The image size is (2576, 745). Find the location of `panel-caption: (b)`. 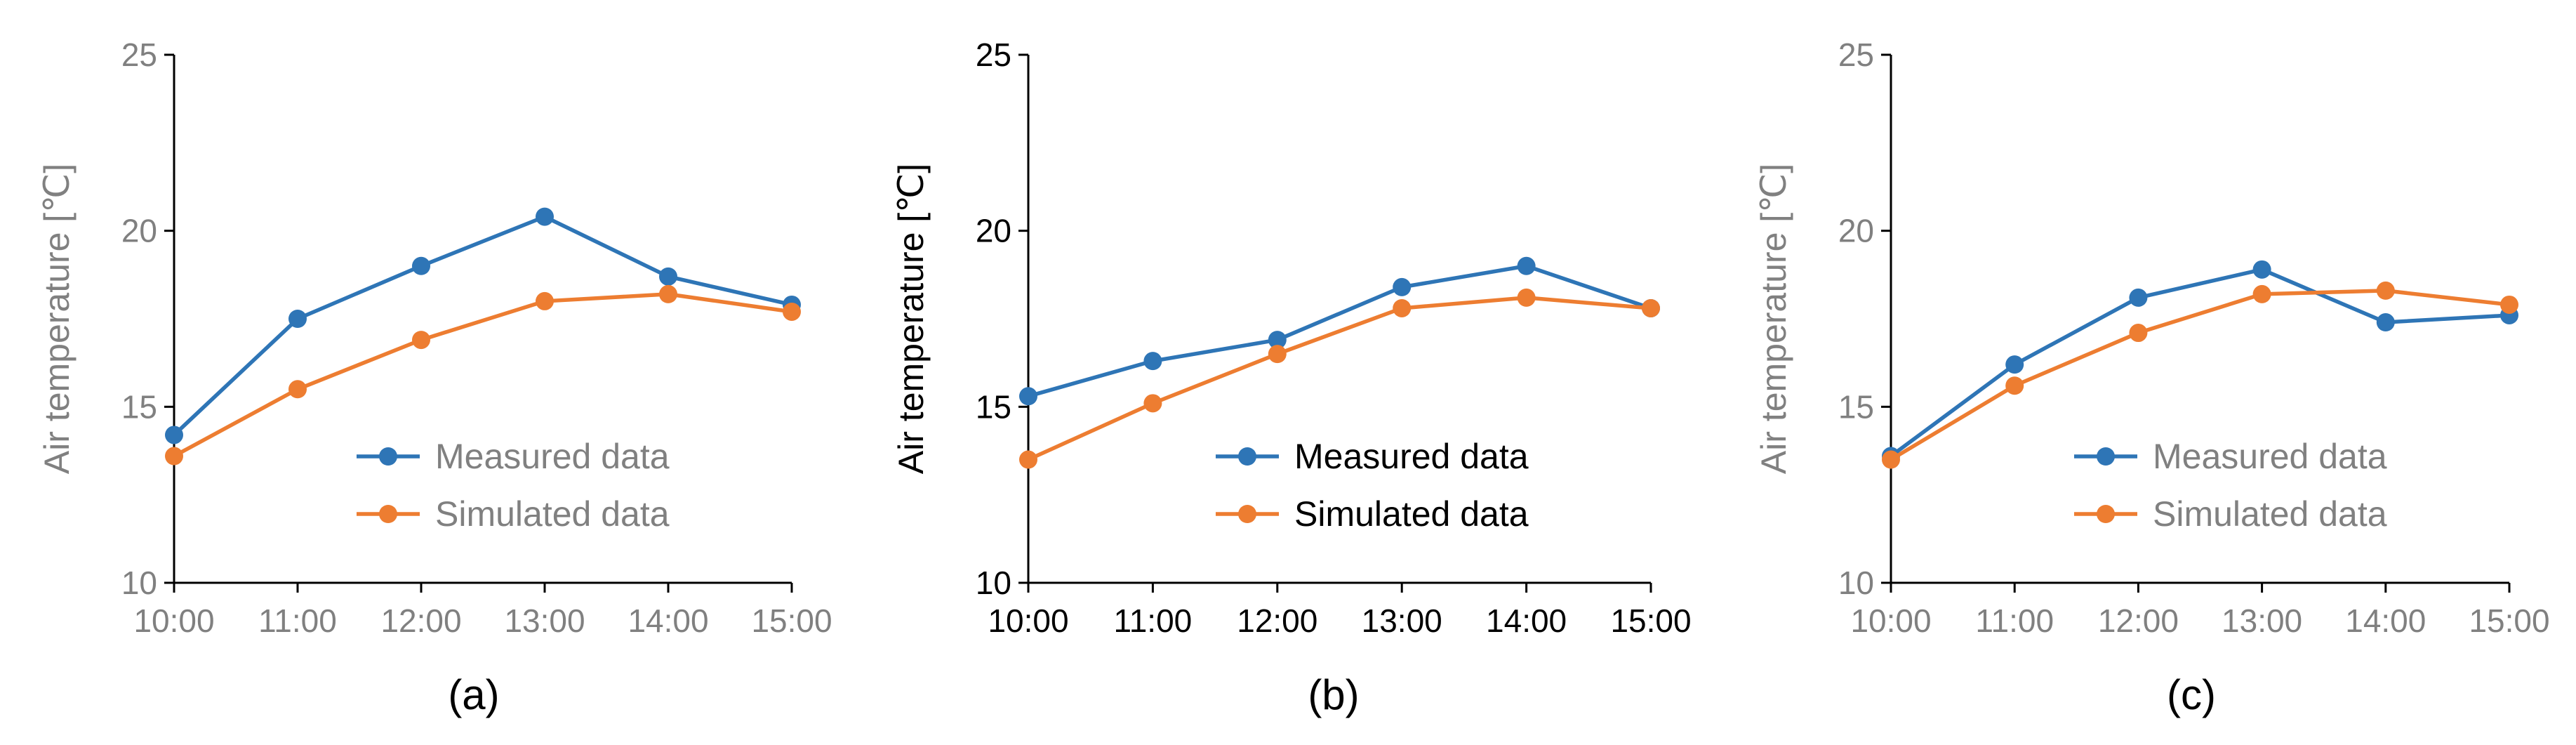

panel-caption: (b) is located at coordinates (1334, 694).